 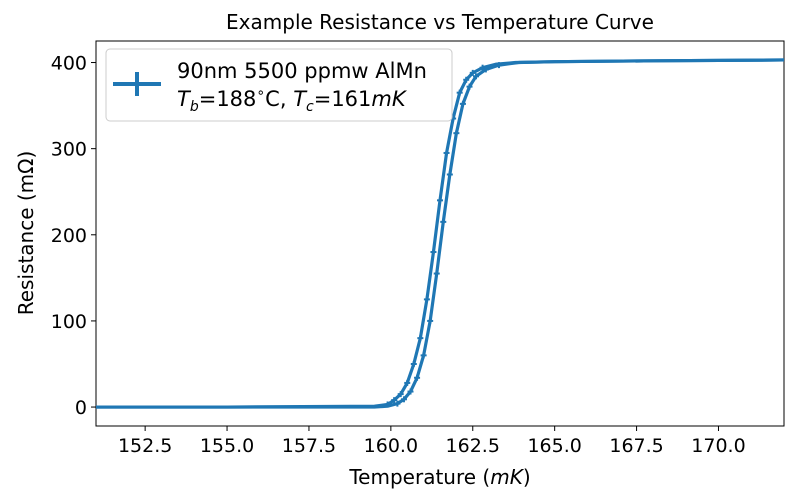 I want to click on x-axis-title: Temperature (mK), so click(x=439, y=477).